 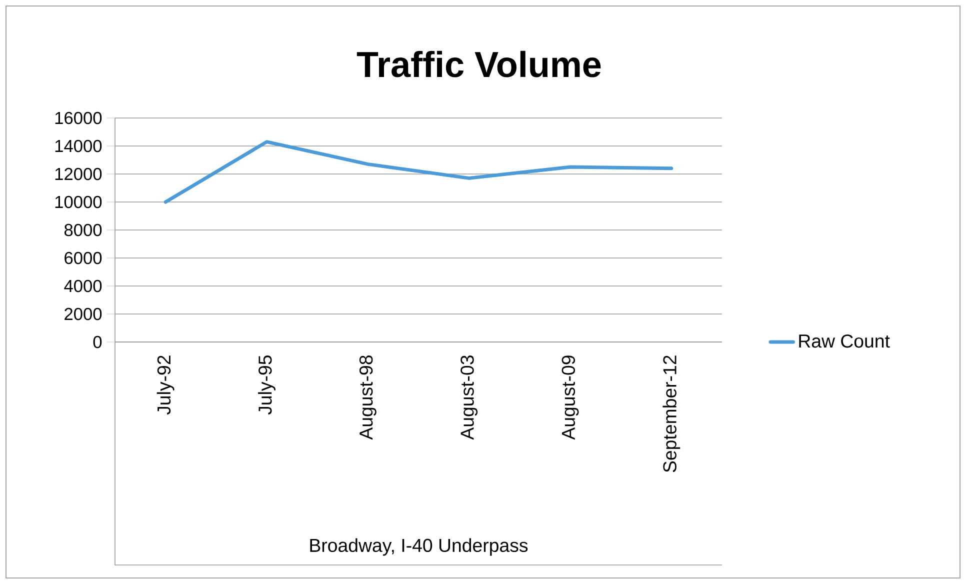 I want to click on x-tick-label: August-09, so click(x=570, y=398).